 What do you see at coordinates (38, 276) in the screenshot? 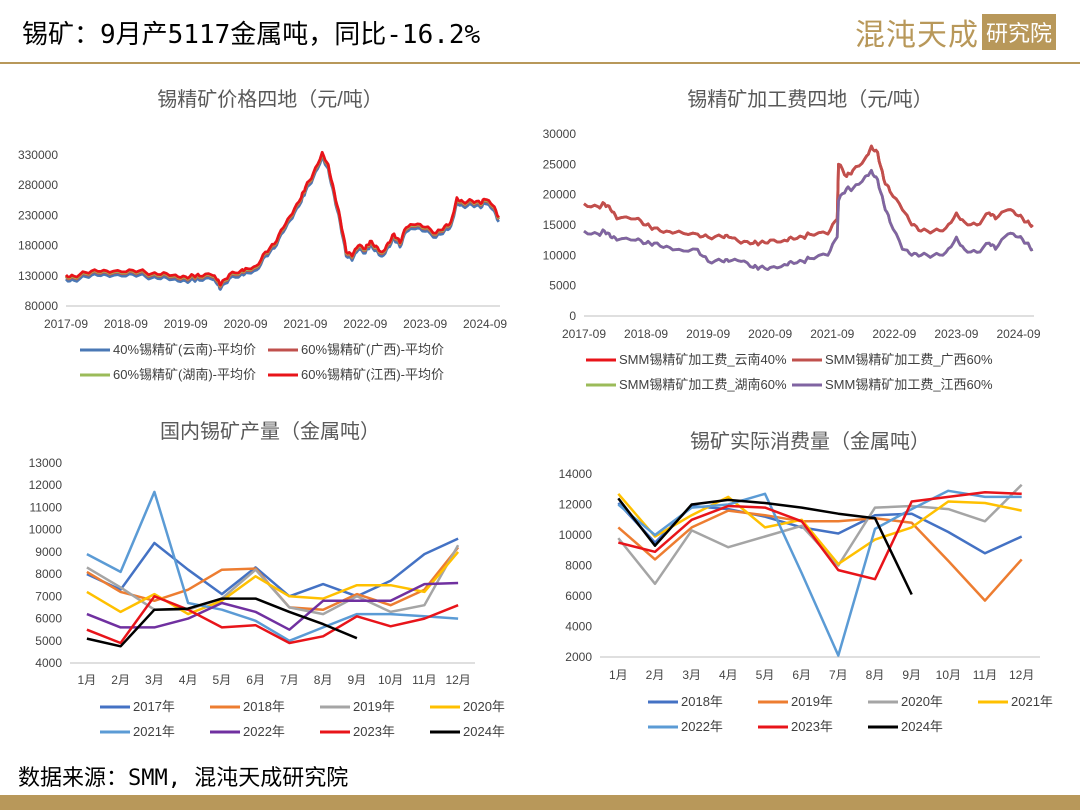
I see `y-tick-label: 130000` at bounding box center [38, 276].